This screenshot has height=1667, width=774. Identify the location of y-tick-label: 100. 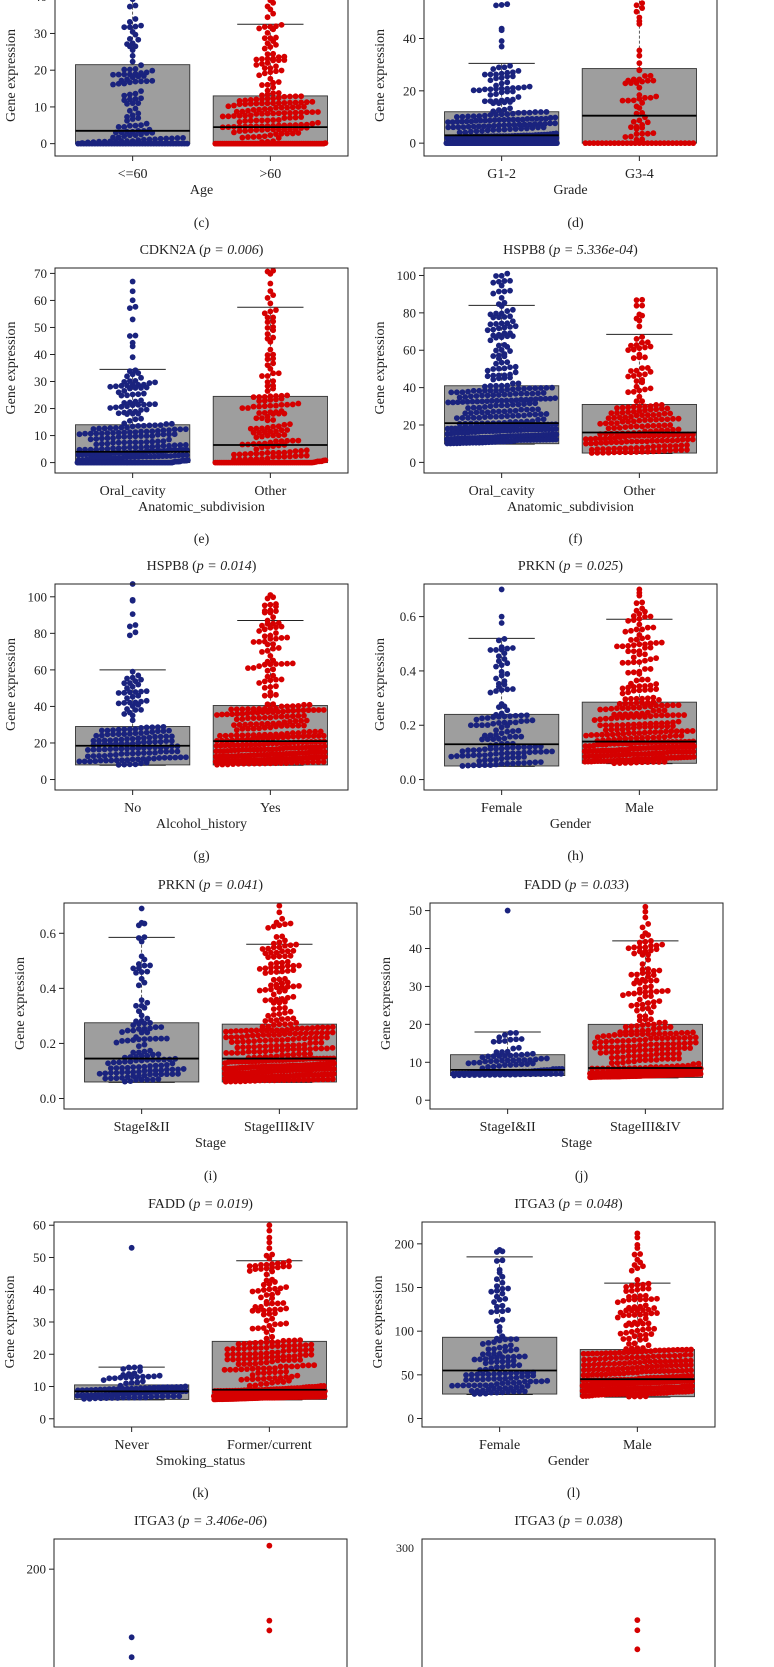
(38, 596).